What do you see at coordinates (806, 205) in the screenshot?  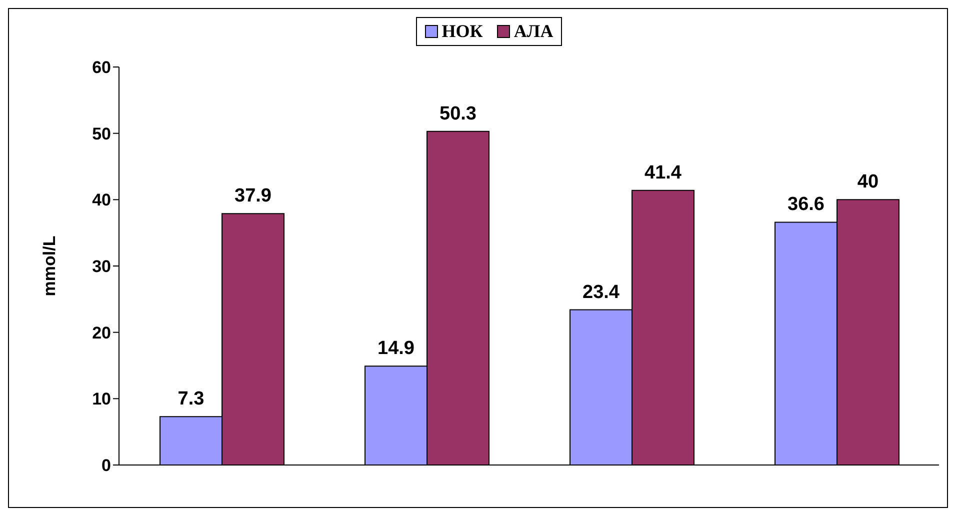 I see `data-label: 36.6` at bounding box center [806, 205].